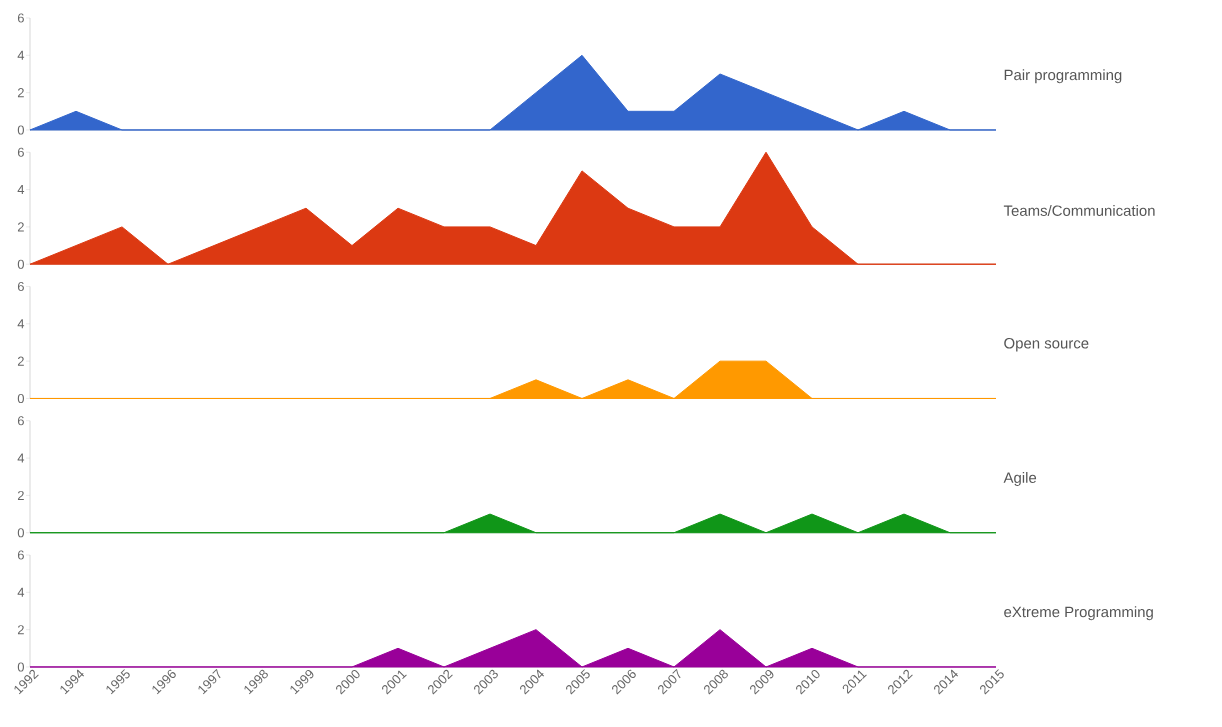 This screenshot has width=1222, height=727. What do you see at coordinates (1079, 210) in the screenshot?
I see `text: Teams/Communication` at bounding box center [1079, 210].